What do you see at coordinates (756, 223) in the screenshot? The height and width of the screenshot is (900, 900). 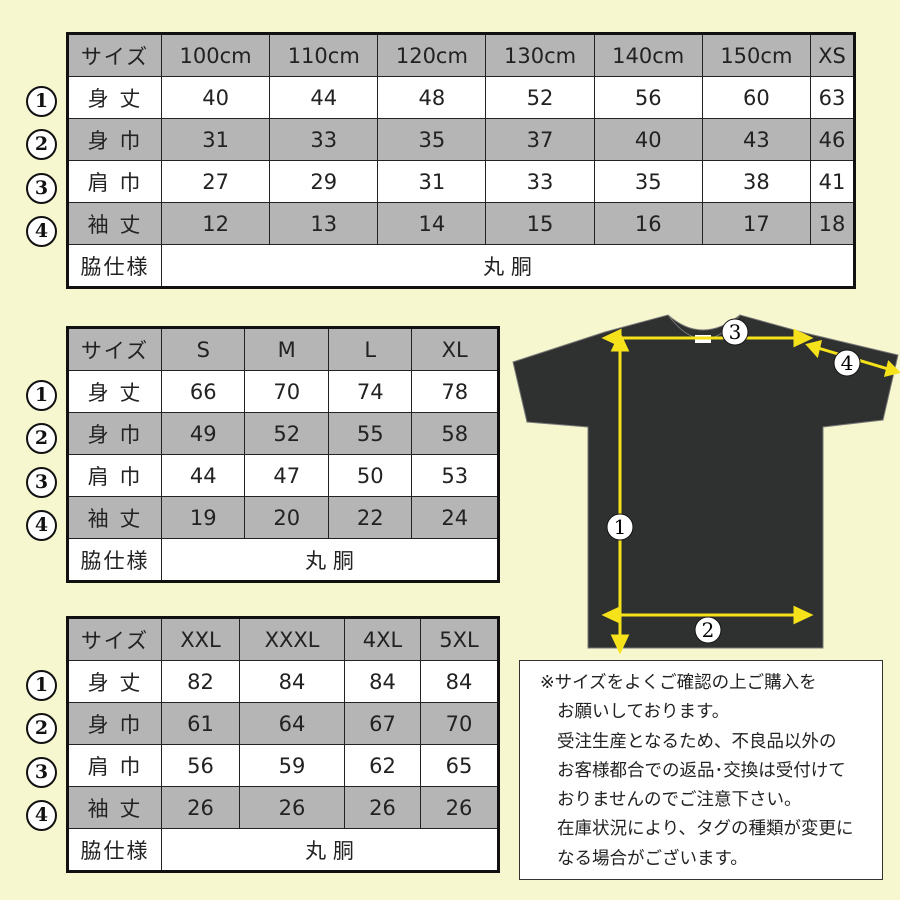 I see `value-cell: 17` at bounding box center [756, 223].